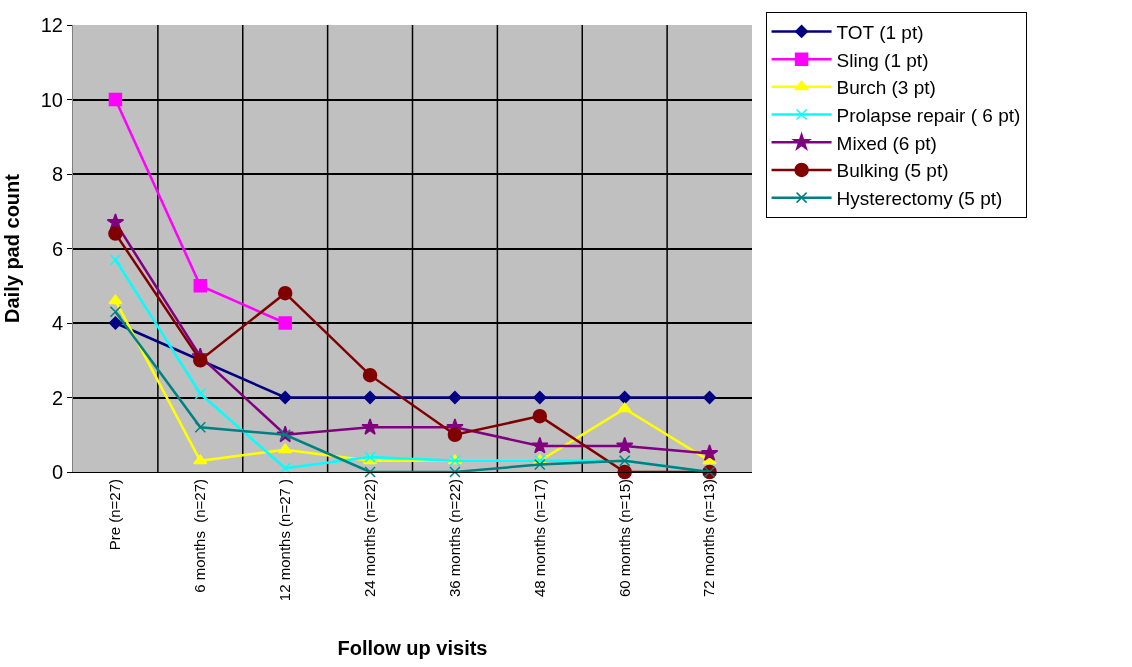 The image size is (1132, 667). Describe the element at coordinates (882, 60) in the screenshot. I see `legend-label: Sling (1 pt)` at that location.